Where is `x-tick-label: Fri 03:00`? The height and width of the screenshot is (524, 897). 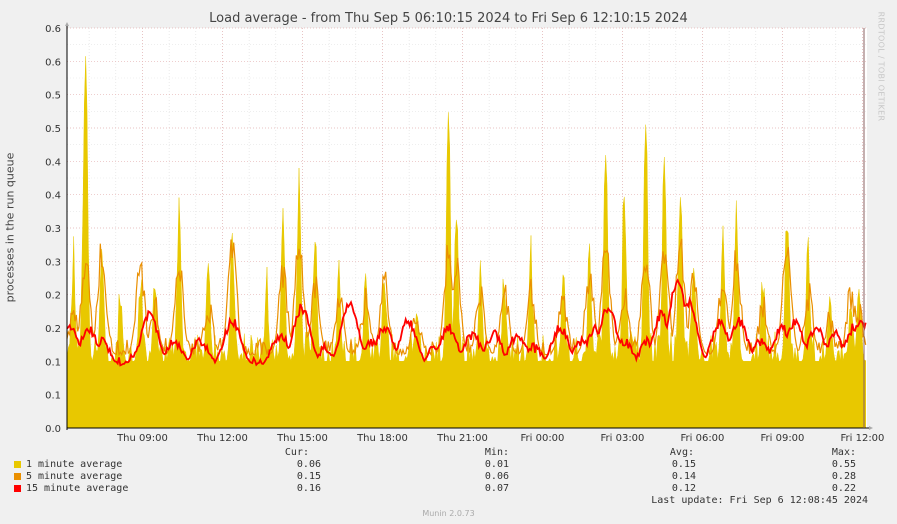
x-tick-label: Fri 03:00 is located at coordinates (623, 438).